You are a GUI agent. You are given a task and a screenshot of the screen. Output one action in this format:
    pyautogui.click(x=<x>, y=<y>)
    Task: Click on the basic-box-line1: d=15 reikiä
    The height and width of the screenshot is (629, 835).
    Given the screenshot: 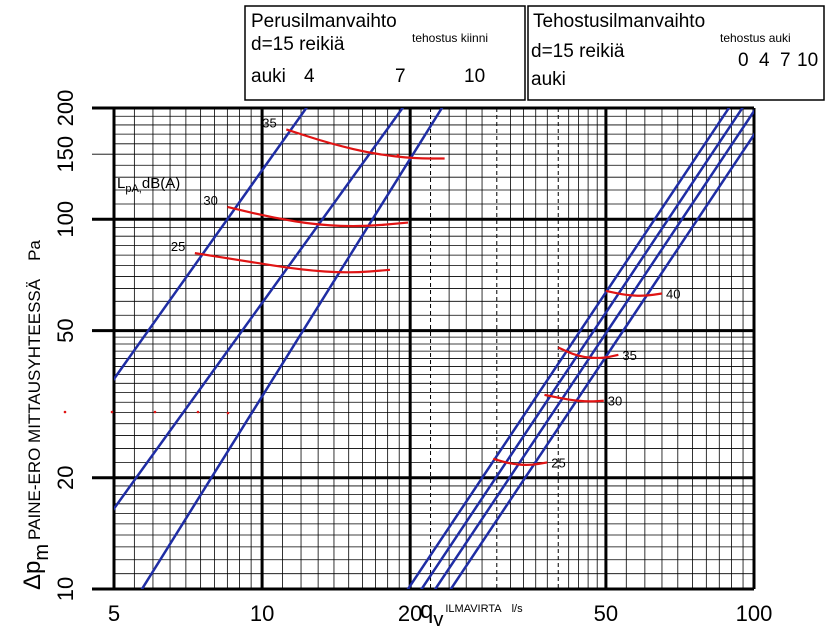 What is the action you would take?
    pyautogui.click(x=298, y=44)
    